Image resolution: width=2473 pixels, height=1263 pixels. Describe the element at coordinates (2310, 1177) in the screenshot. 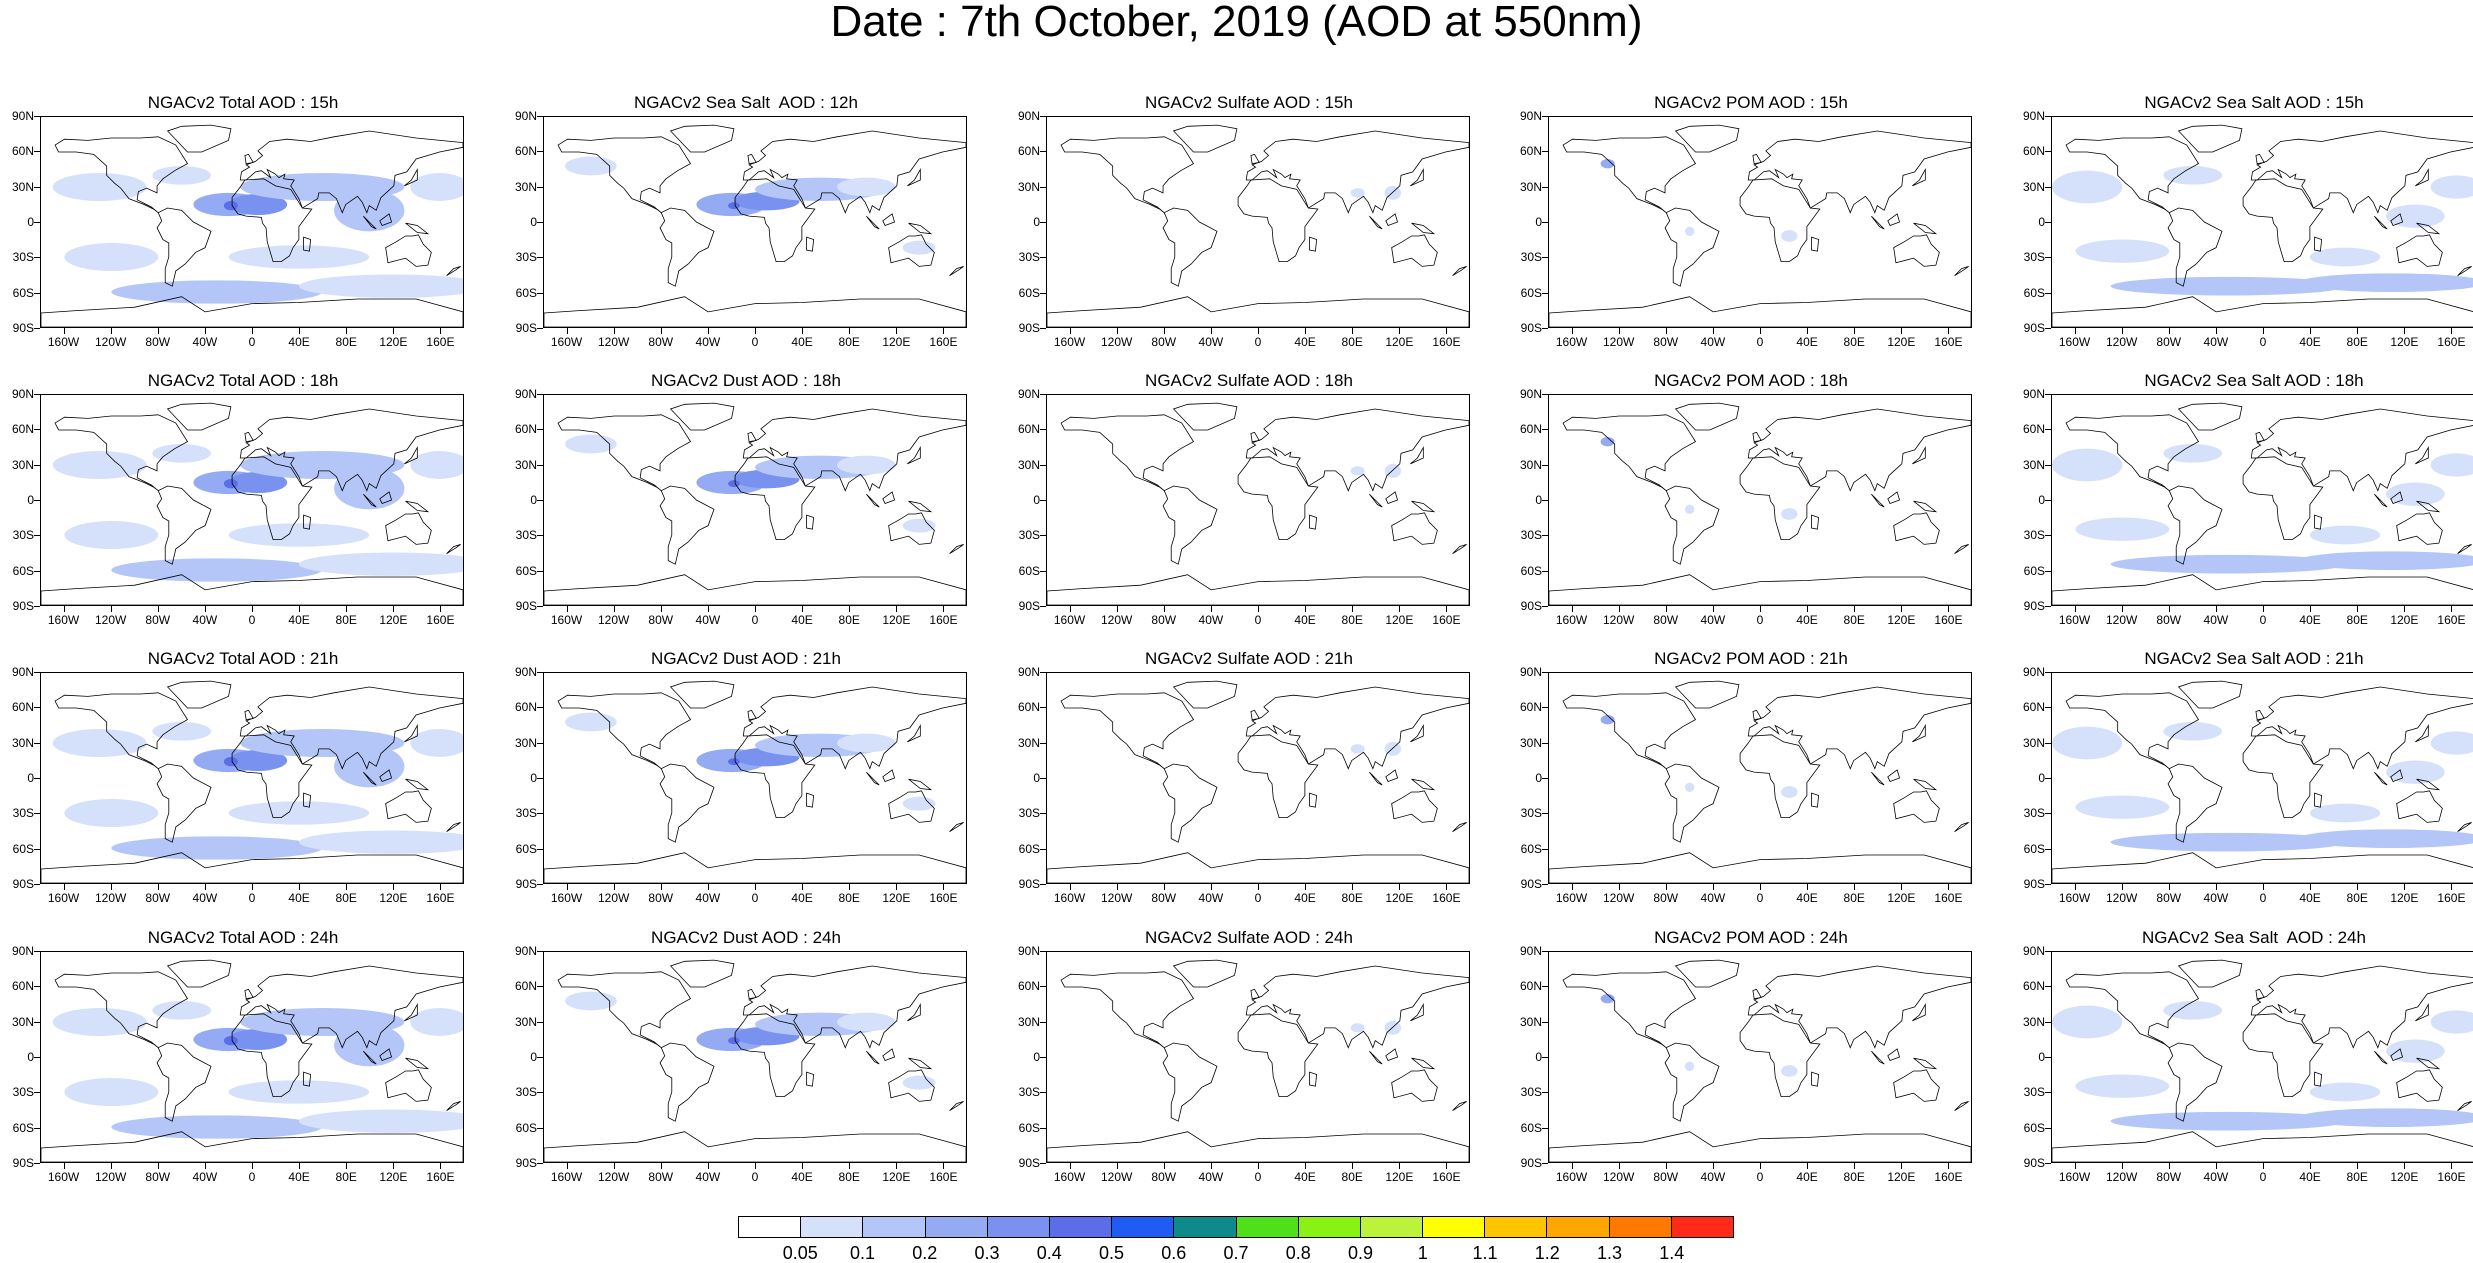

I see `longitude-label: 40E` at that location.